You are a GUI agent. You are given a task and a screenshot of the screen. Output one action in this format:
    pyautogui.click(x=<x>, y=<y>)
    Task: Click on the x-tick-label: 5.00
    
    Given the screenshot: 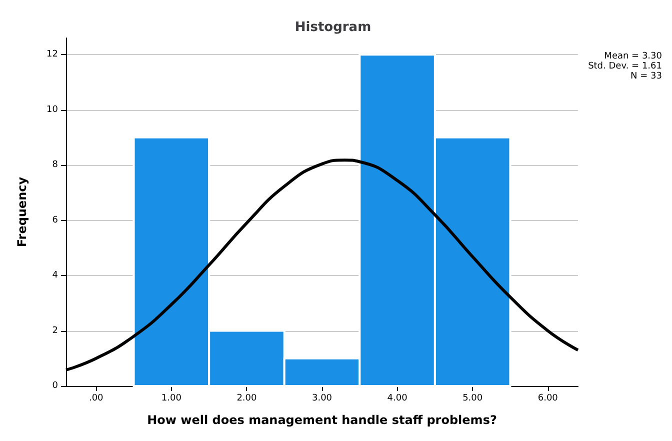 What is the action you would take?
    pyautogui.click(x=472, y=399)
    